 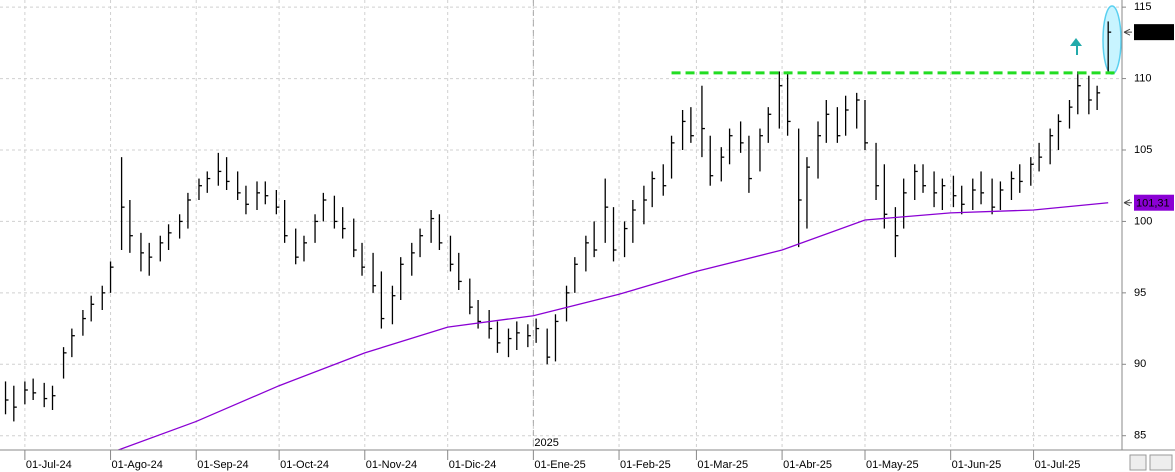 What do you see at coordinates (304, 465) in the screenshot?
I see `x-tick-label: 01-Oct-24` at bounding box center [304, 465].